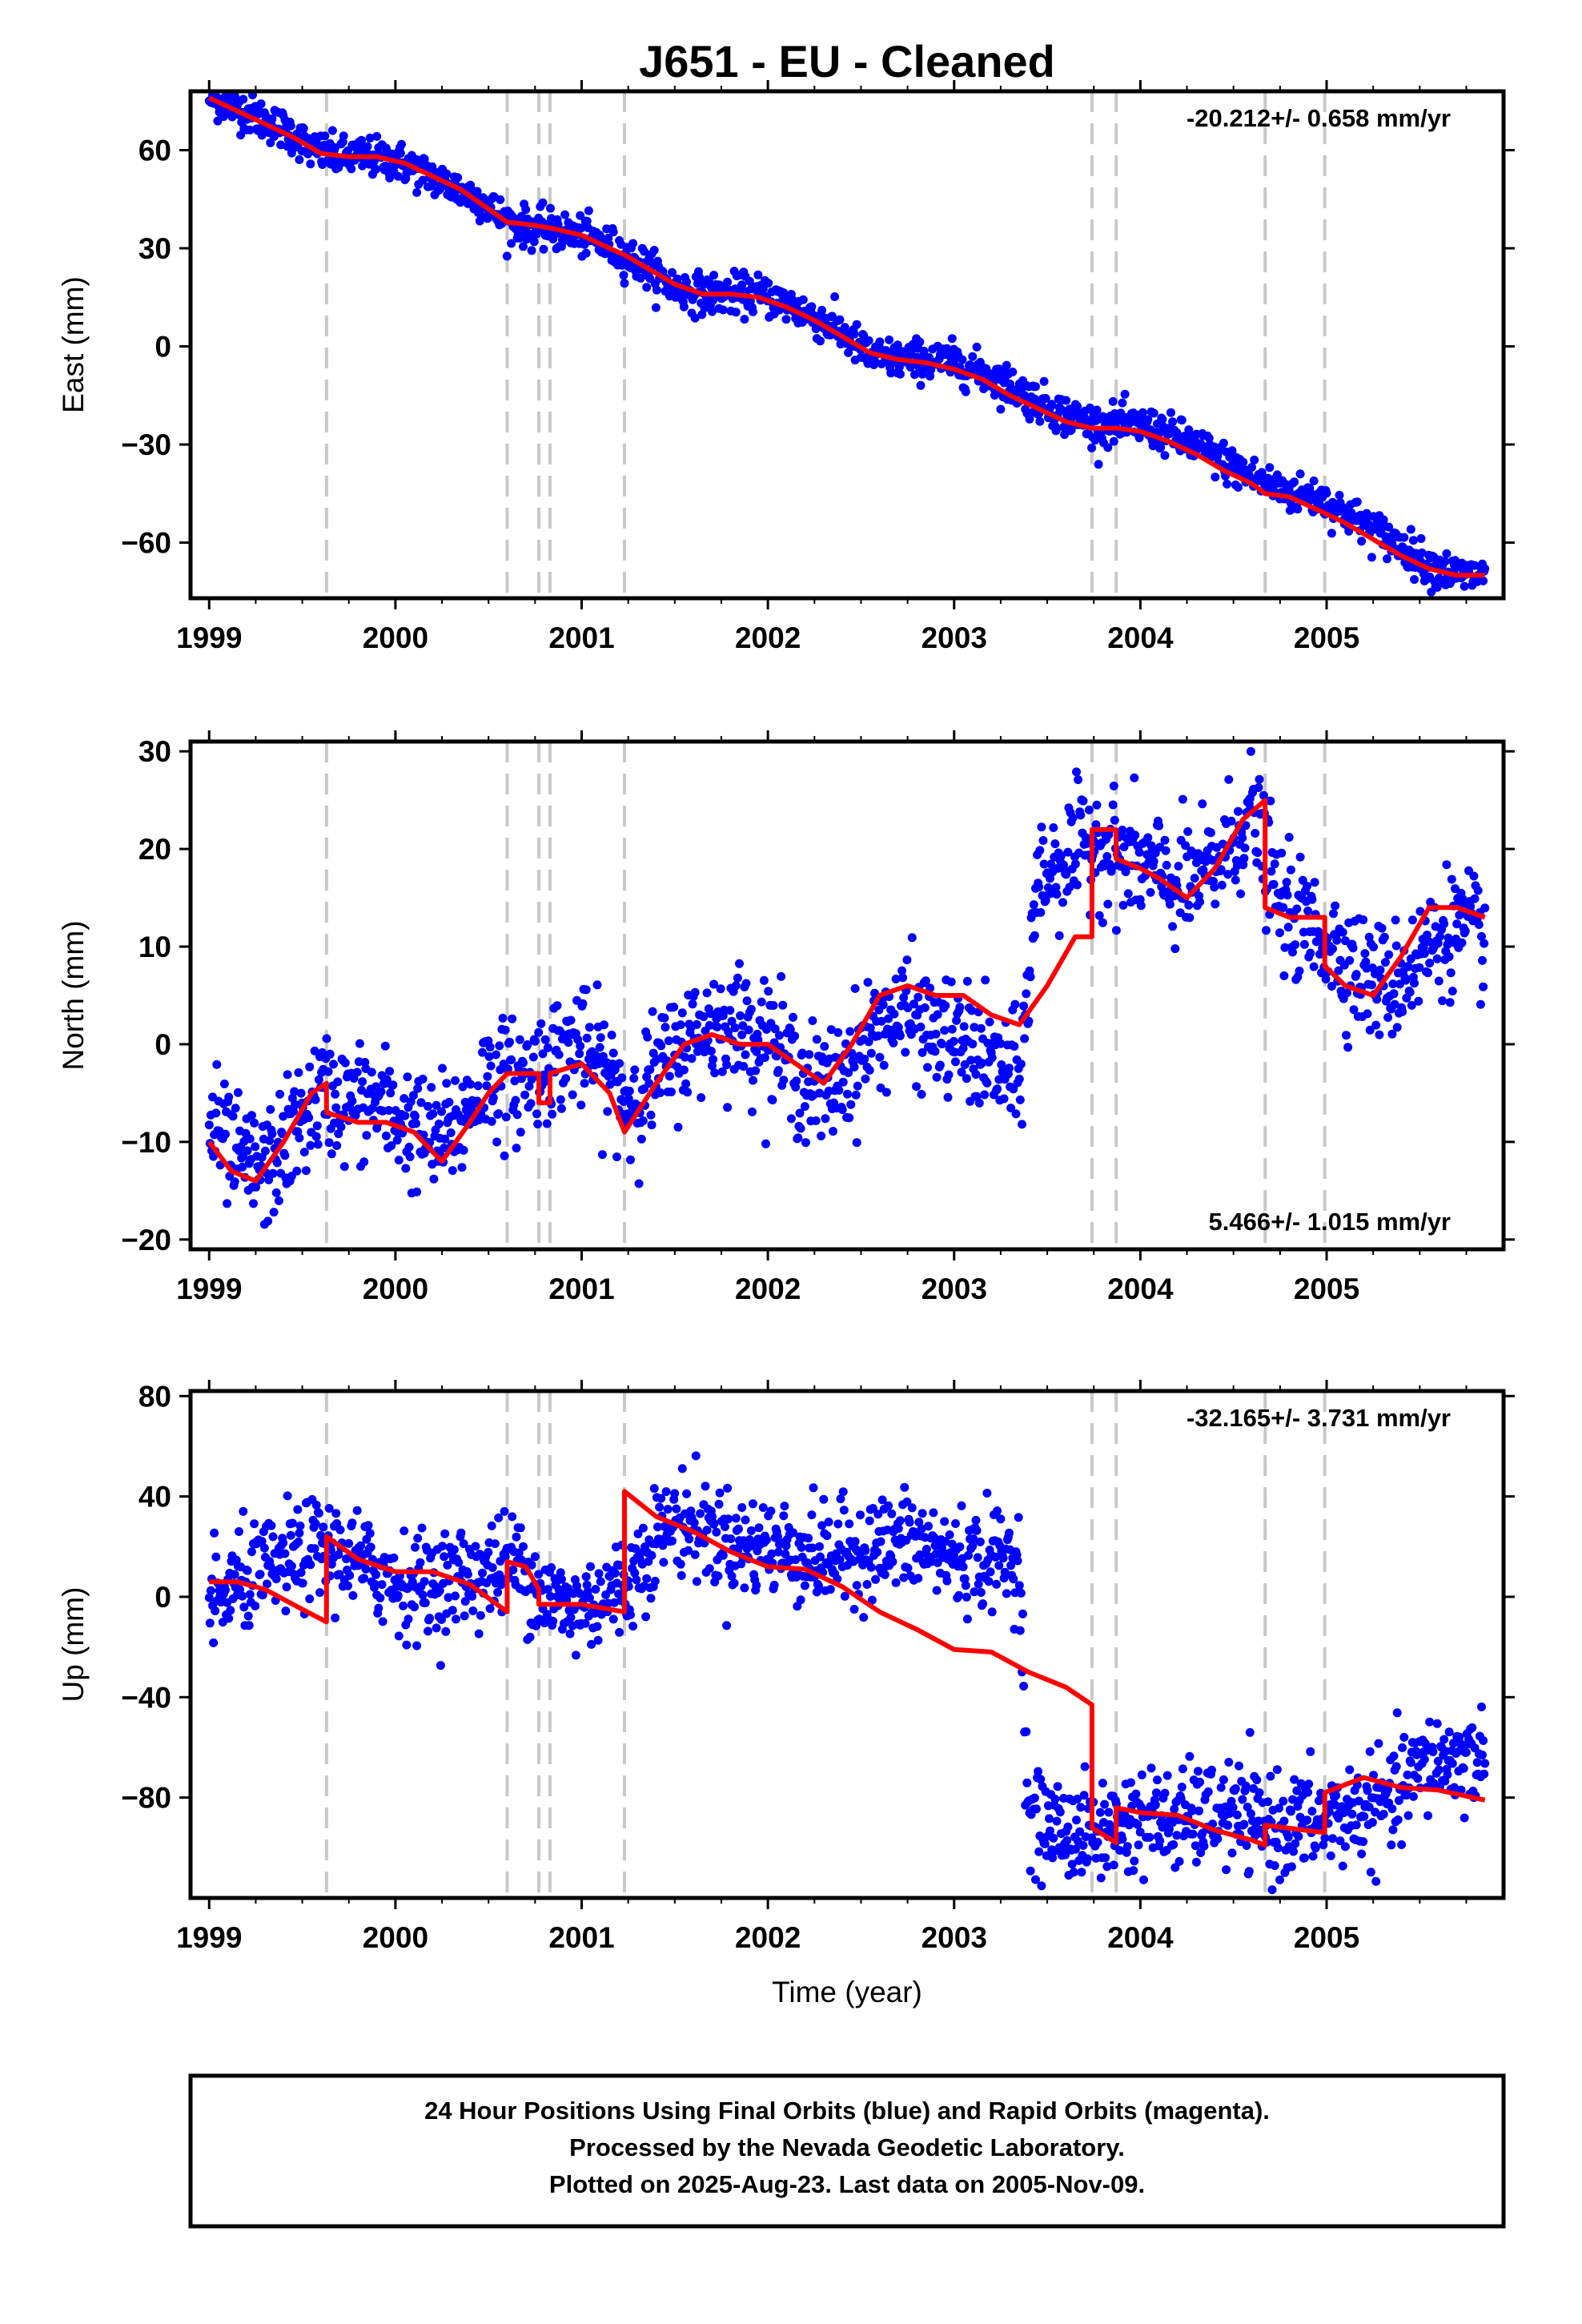  What do you see at coordinates (1140, 1289) in the screenshot?
I see `x-tick-label: 2004` at bounding box center [1140, 1289].